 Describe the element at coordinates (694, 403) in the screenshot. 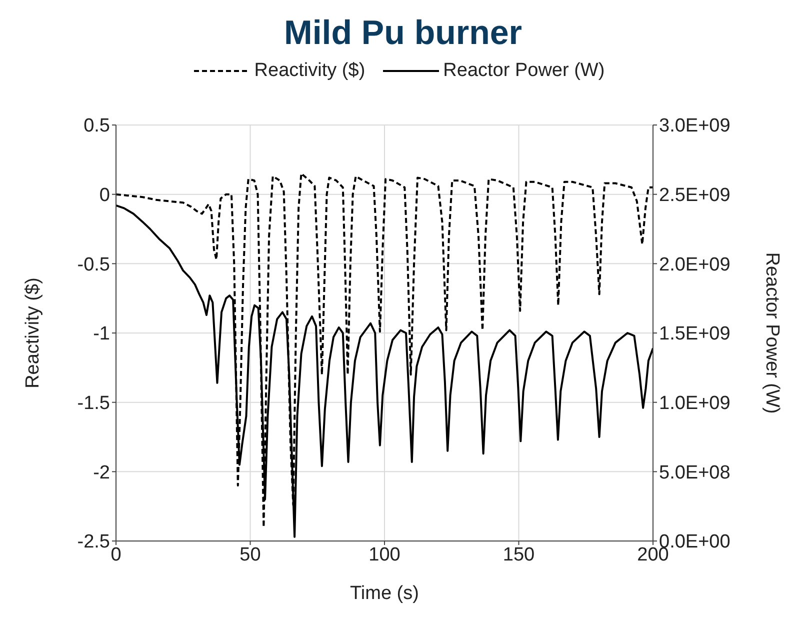

I see `y2-tick-label: 1.0E+09` at that location.